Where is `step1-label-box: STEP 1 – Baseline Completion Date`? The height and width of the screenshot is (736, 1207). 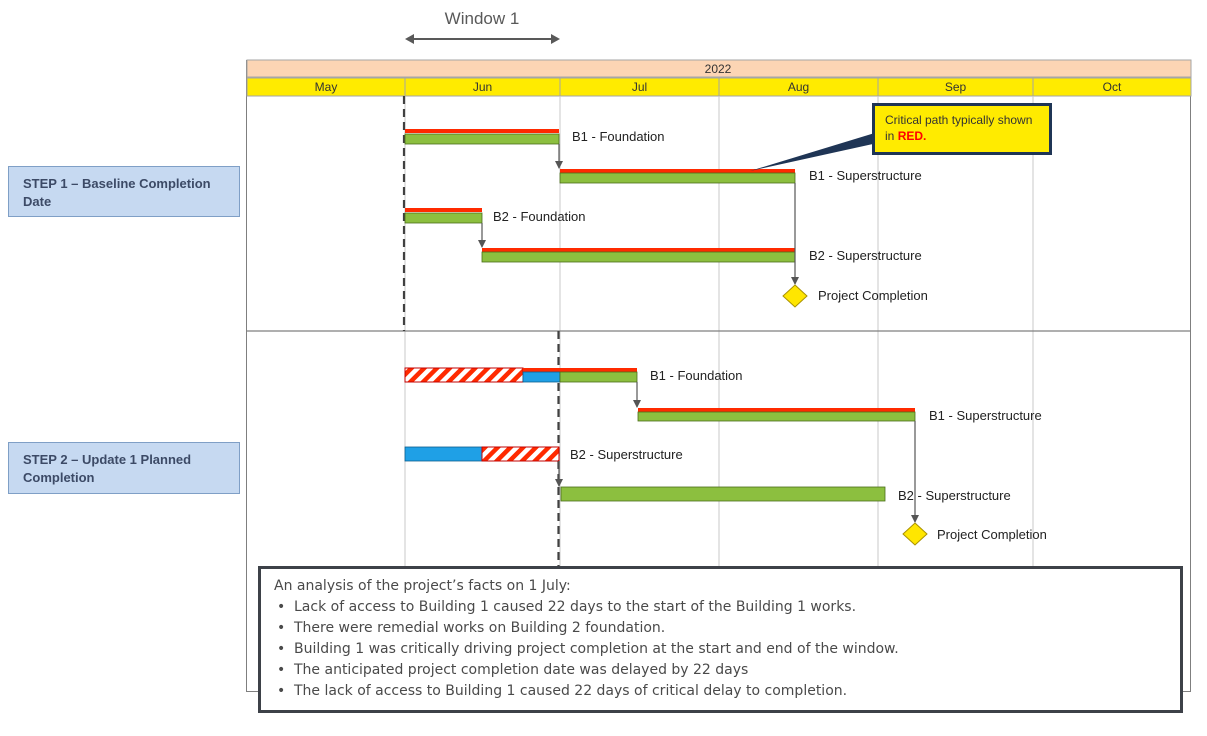
step1-label-box: STEP 1 – Baseline Completion Date is located at coordinates (124, 191).